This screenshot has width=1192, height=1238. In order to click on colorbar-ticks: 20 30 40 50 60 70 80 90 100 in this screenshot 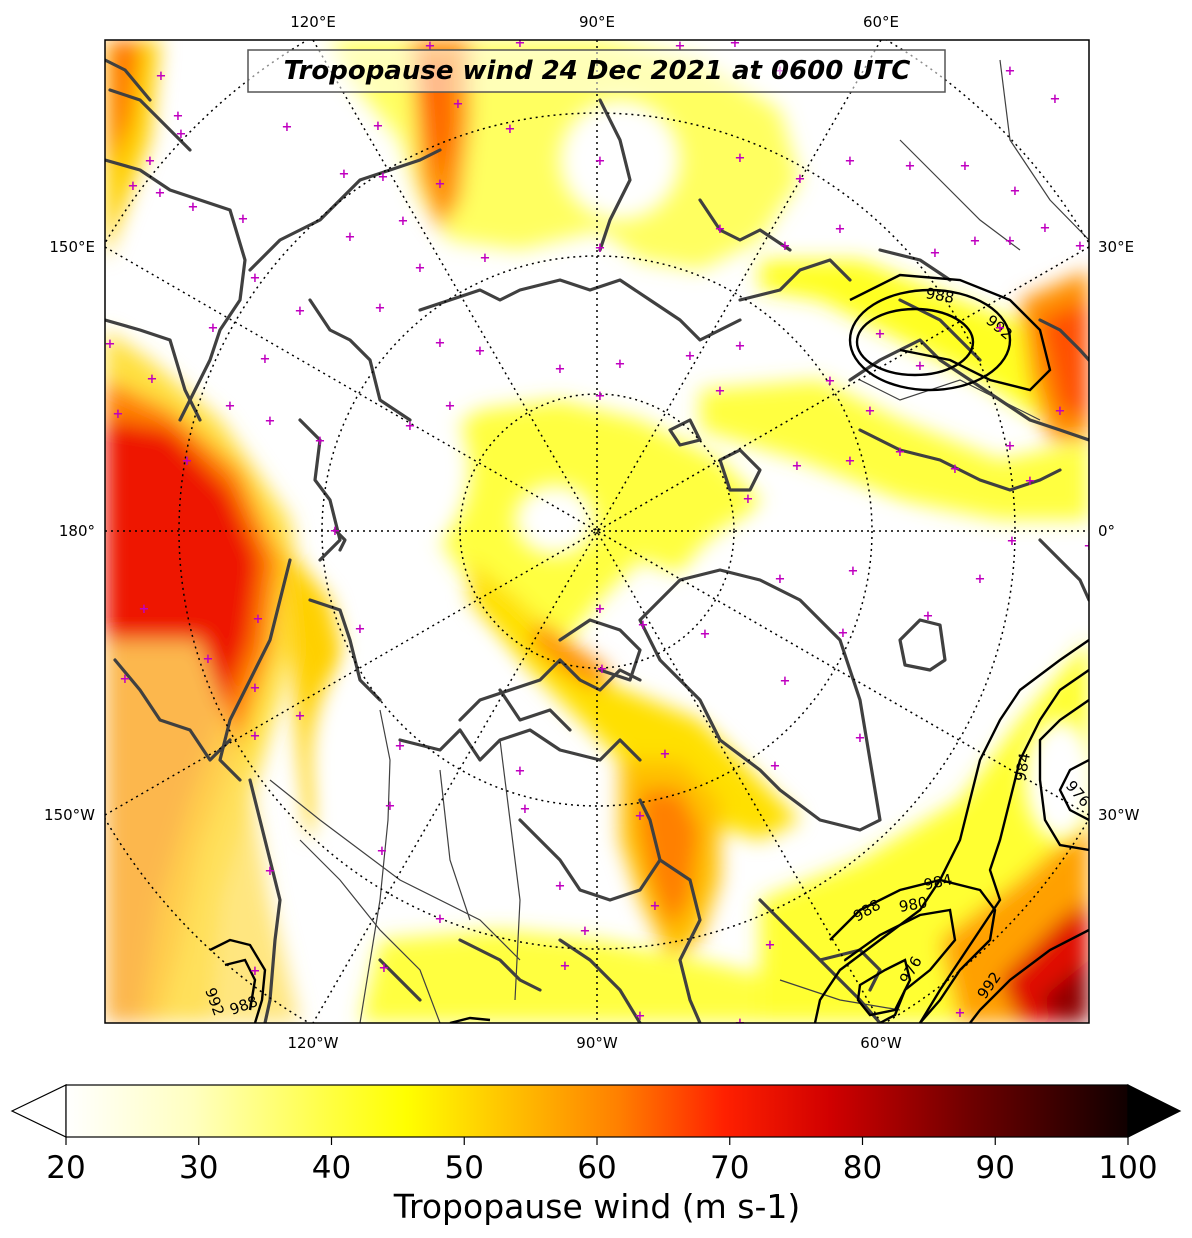, I will do `click(602, 1161)`.